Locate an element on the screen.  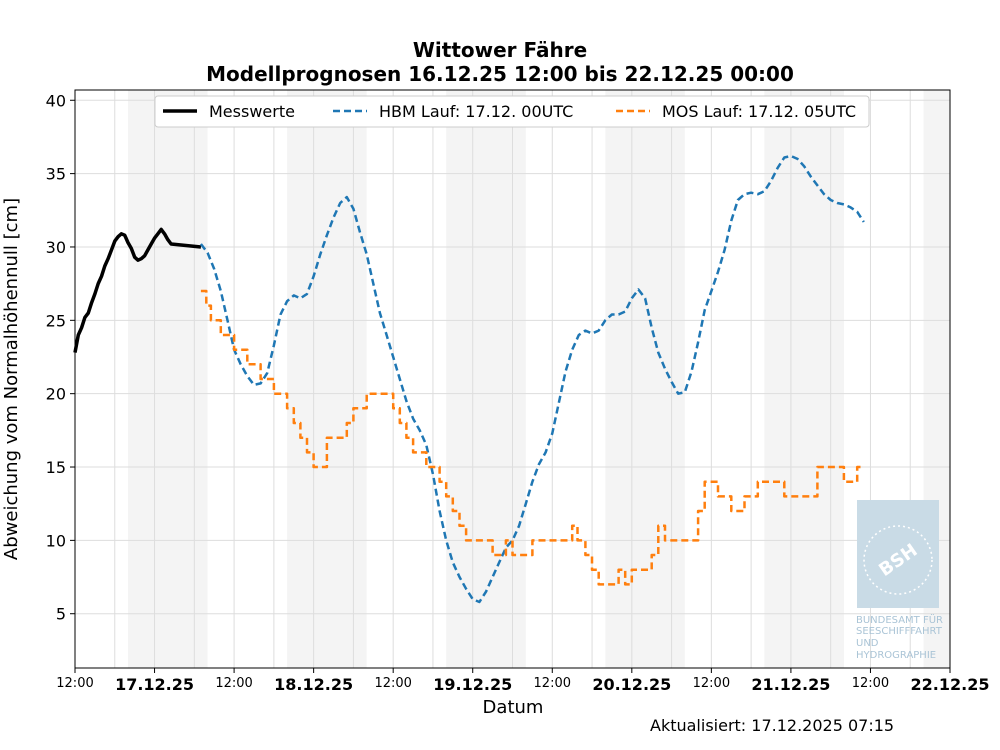
x-axis-label: Datum is located at coordinates (513, 707).